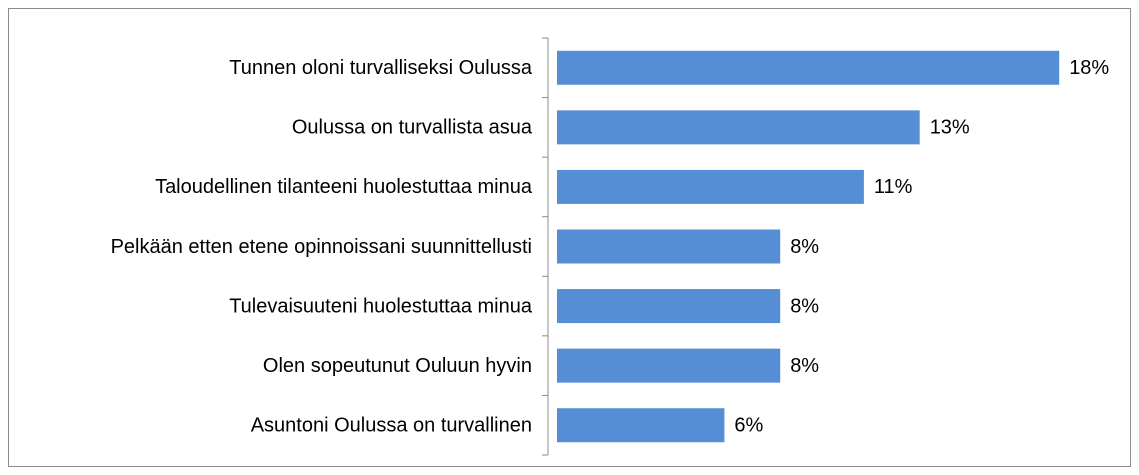 This screenshot has height=475, width=1139. Describe the element at coordinates (950, 128) in the screenshot. I see `value-label: 13%` at that location.